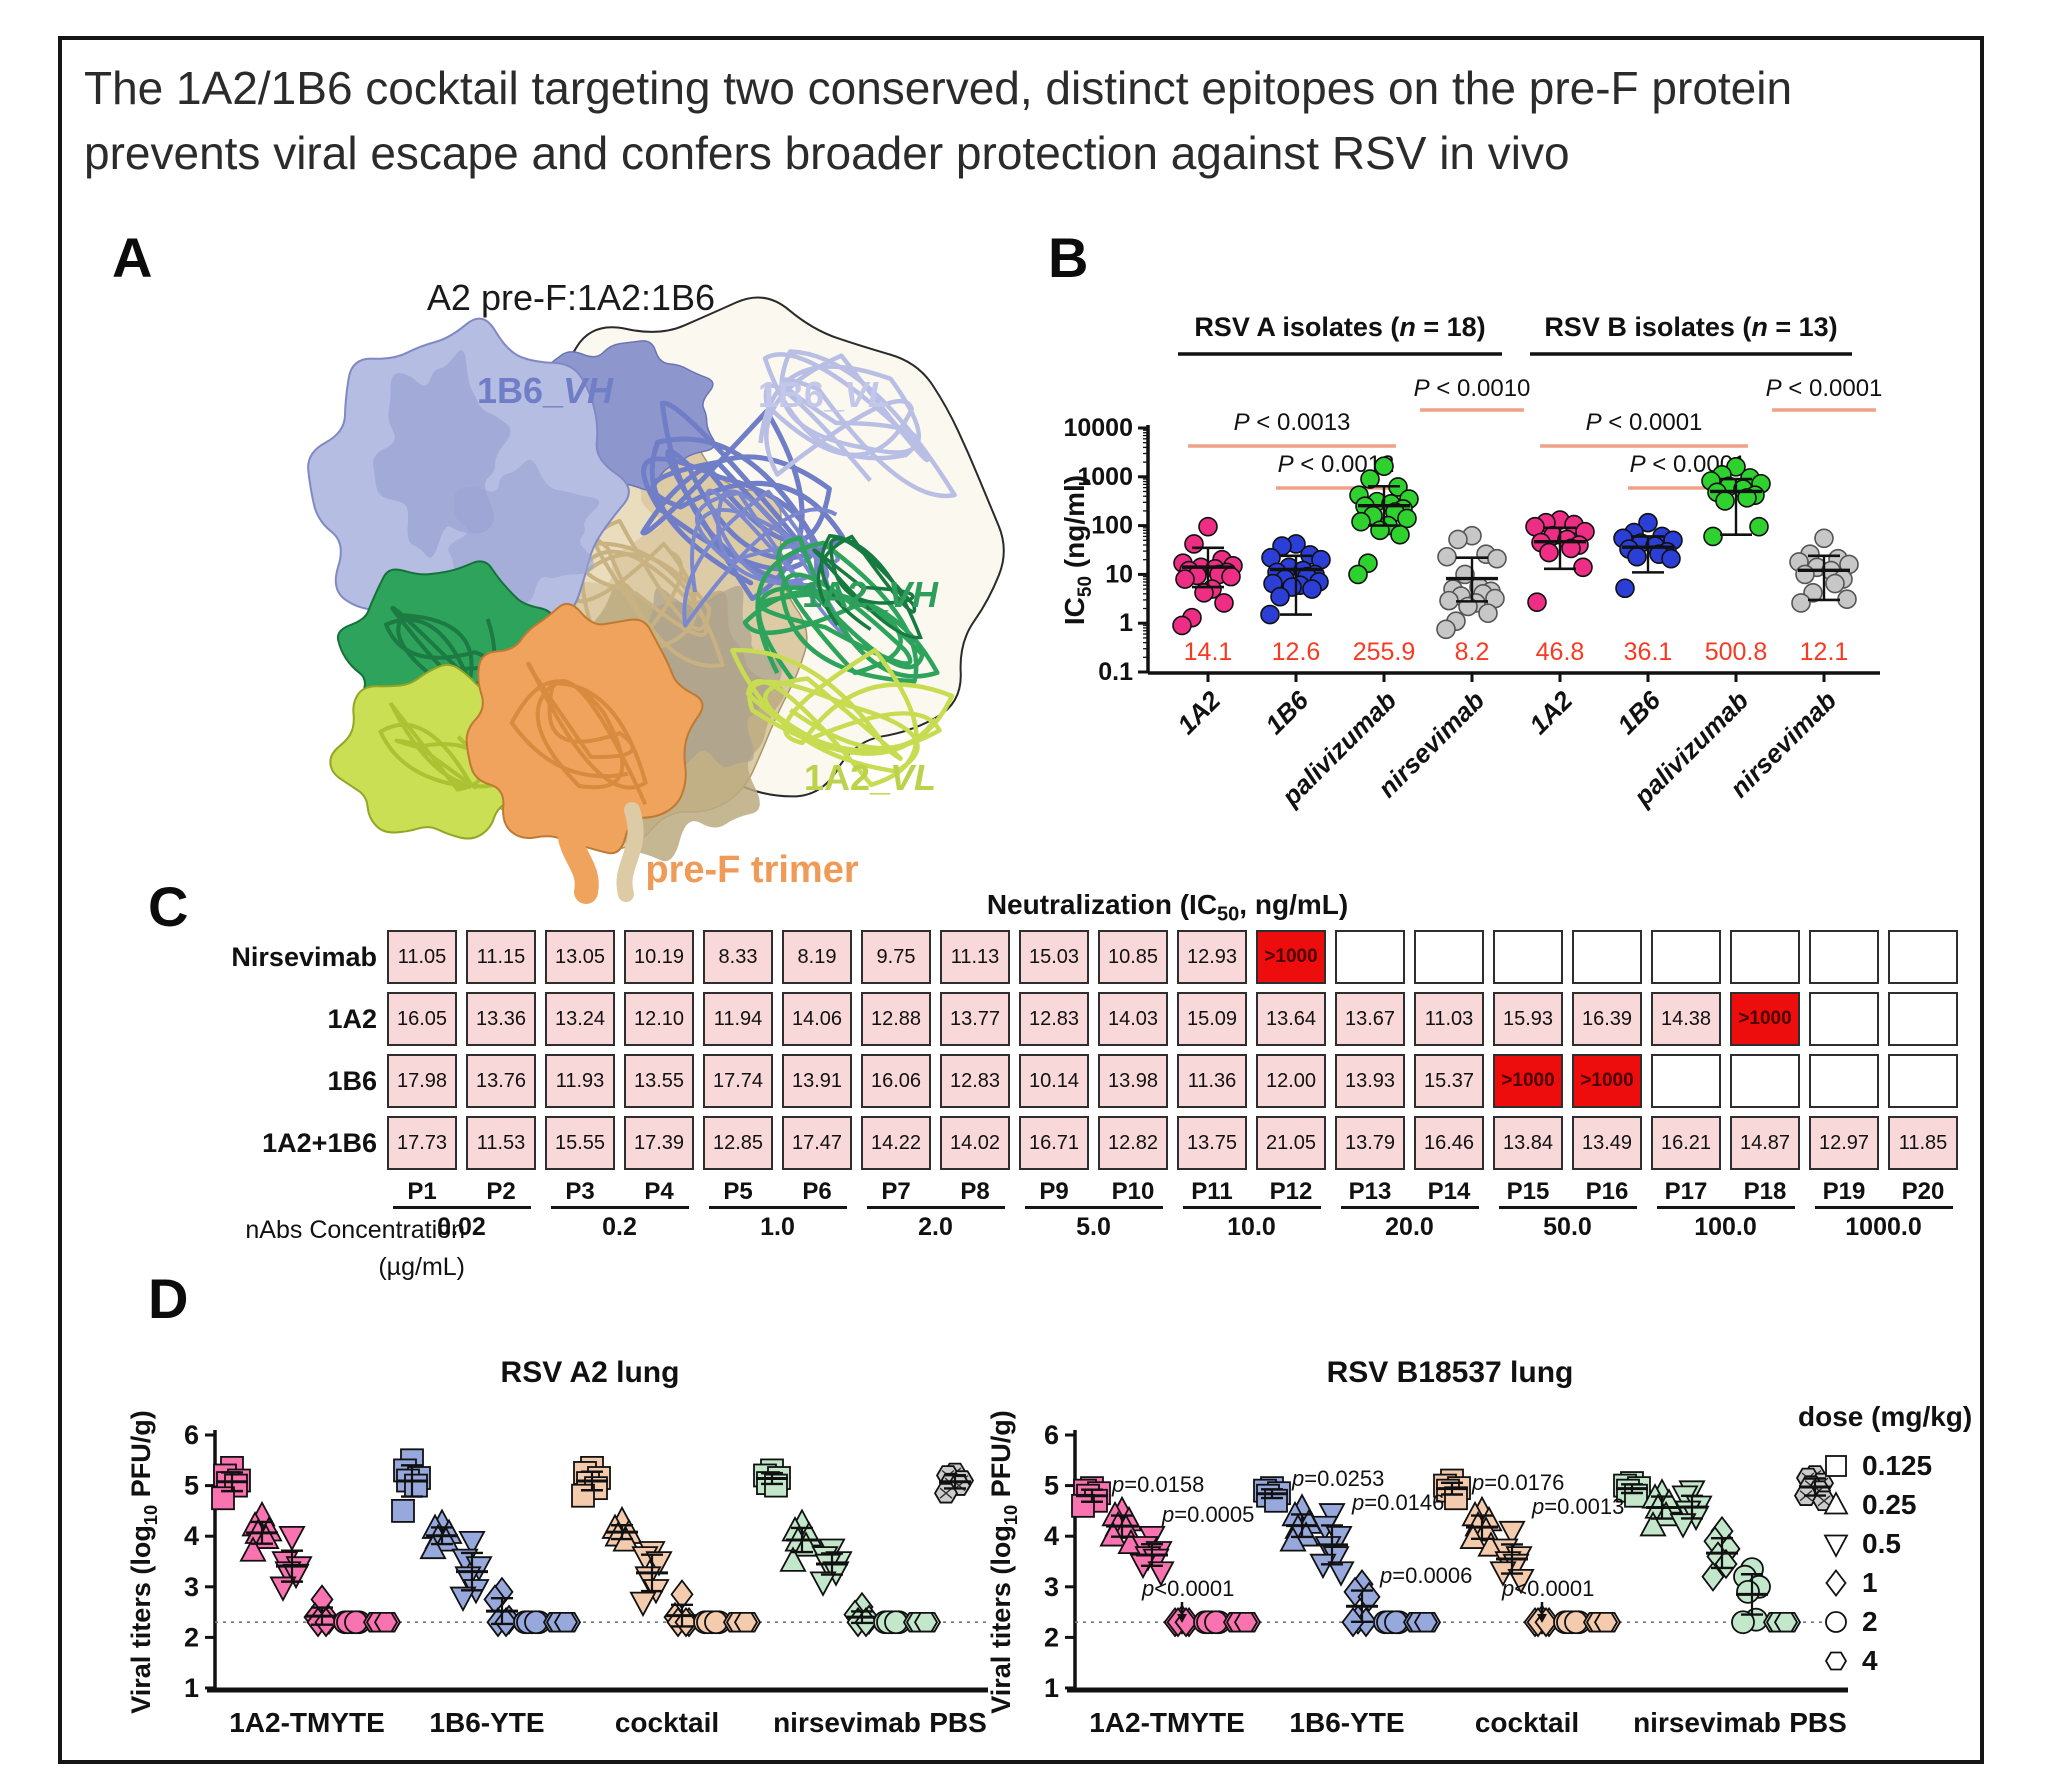  I want to click on column-label: P3, so click(580, 1191).